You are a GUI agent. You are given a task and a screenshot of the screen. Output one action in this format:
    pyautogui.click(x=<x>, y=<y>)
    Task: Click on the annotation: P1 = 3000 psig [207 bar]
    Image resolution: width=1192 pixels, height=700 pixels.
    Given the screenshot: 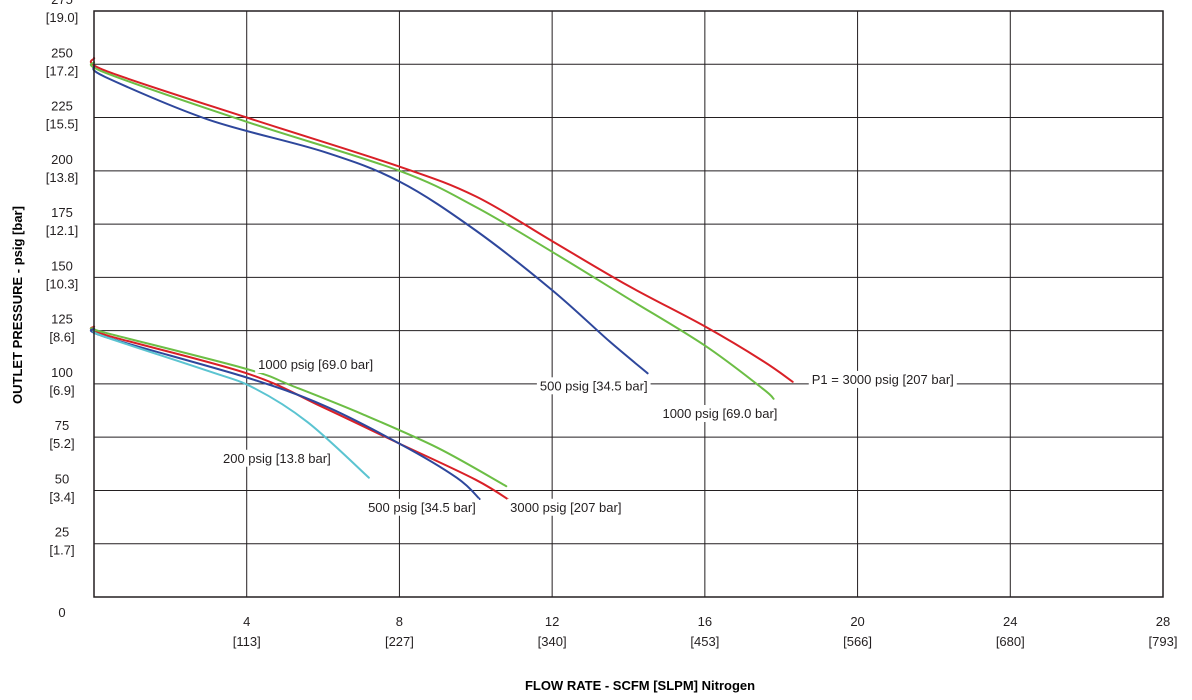 What is the action you would take?
    pyautogui.click(x=882, y=379)
    